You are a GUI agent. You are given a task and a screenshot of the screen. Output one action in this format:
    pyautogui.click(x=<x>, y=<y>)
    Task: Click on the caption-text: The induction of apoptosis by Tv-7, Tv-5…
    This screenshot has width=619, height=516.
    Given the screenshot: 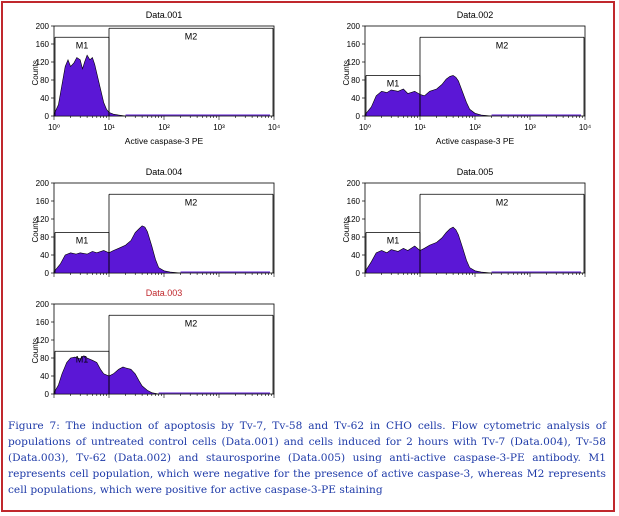 What is the action you would take?
    pyautogui.click(x=307, y=458)
    